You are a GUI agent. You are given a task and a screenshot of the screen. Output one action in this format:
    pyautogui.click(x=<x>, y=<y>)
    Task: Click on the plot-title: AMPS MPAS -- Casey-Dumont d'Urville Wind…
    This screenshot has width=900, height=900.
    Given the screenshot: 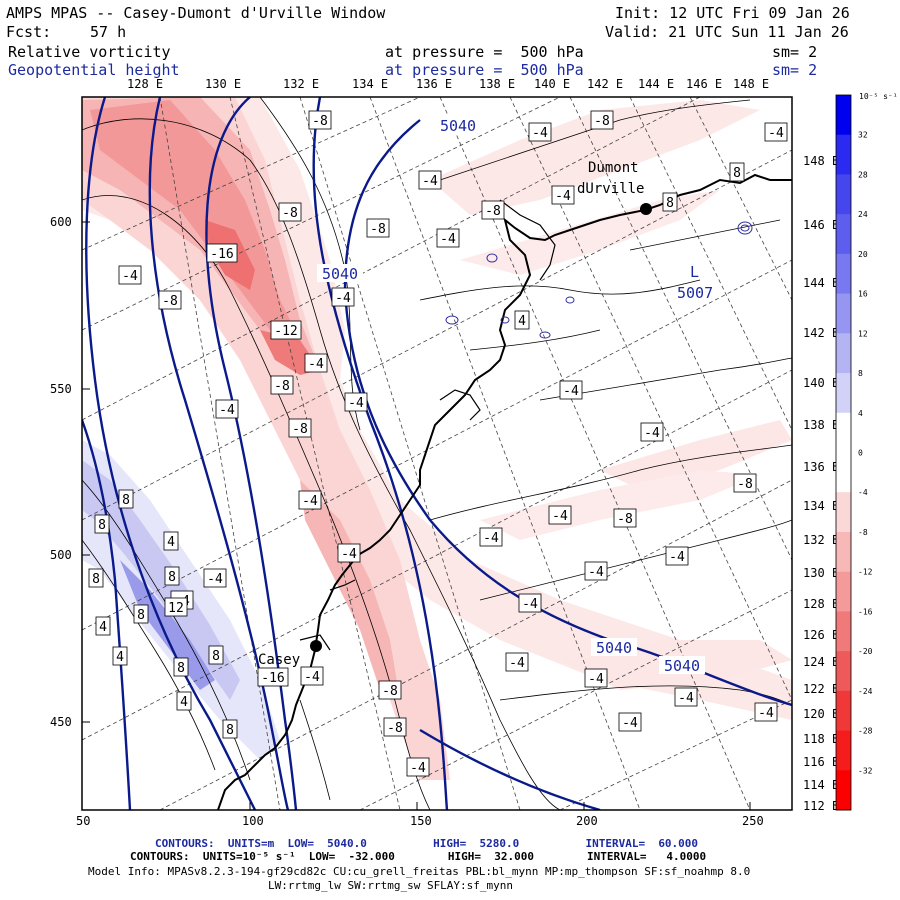 What is the action you would take?
    pyautogui.click(x=196, y=13)
    